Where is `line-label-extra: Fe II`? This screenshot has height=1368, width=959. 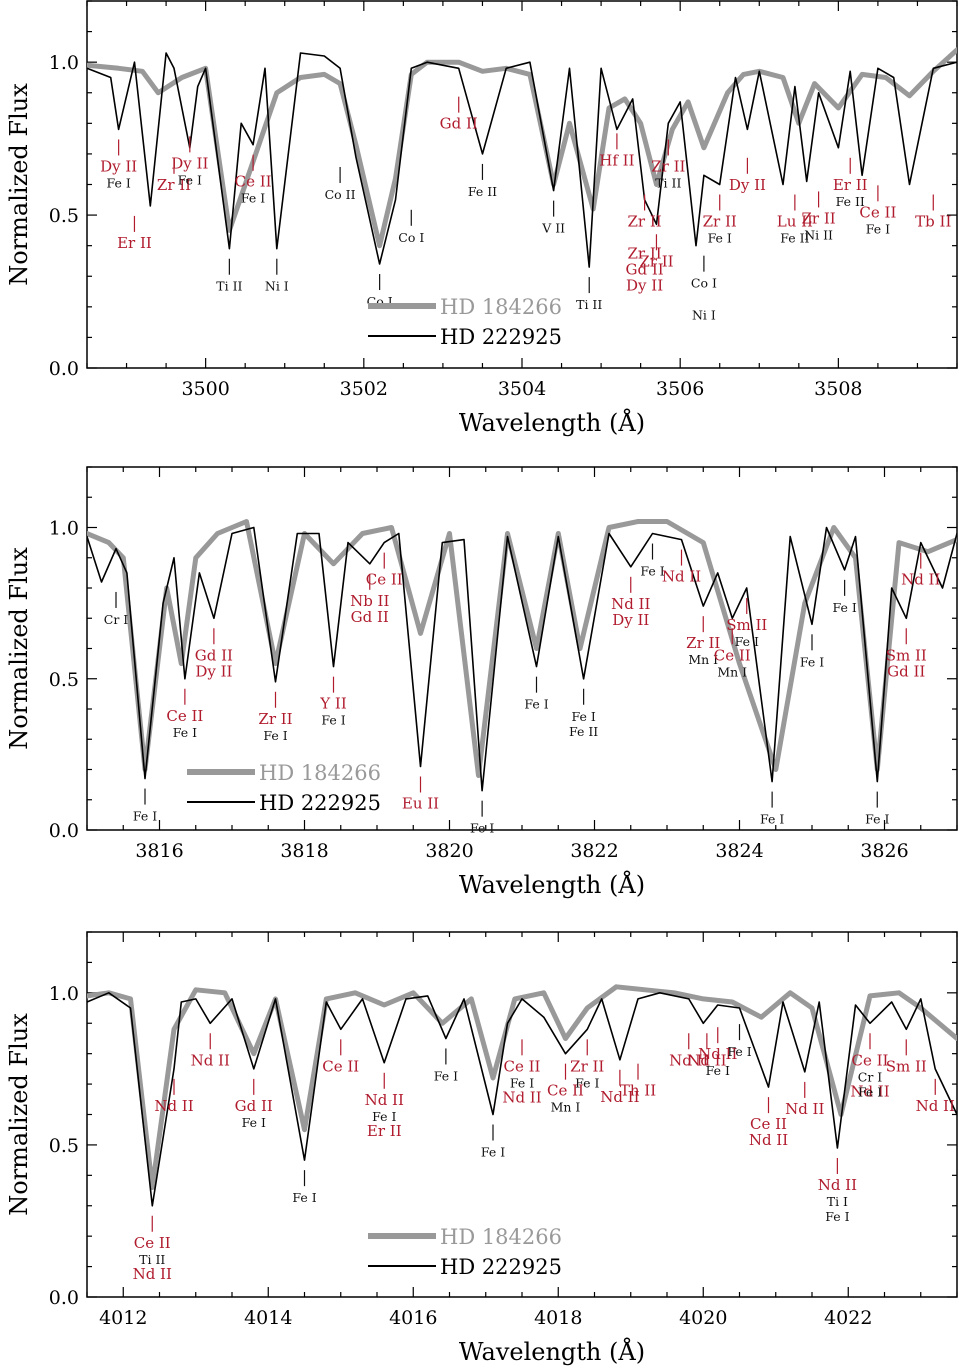
line-label-extra: Fe II is located at coordinates (583, 731).